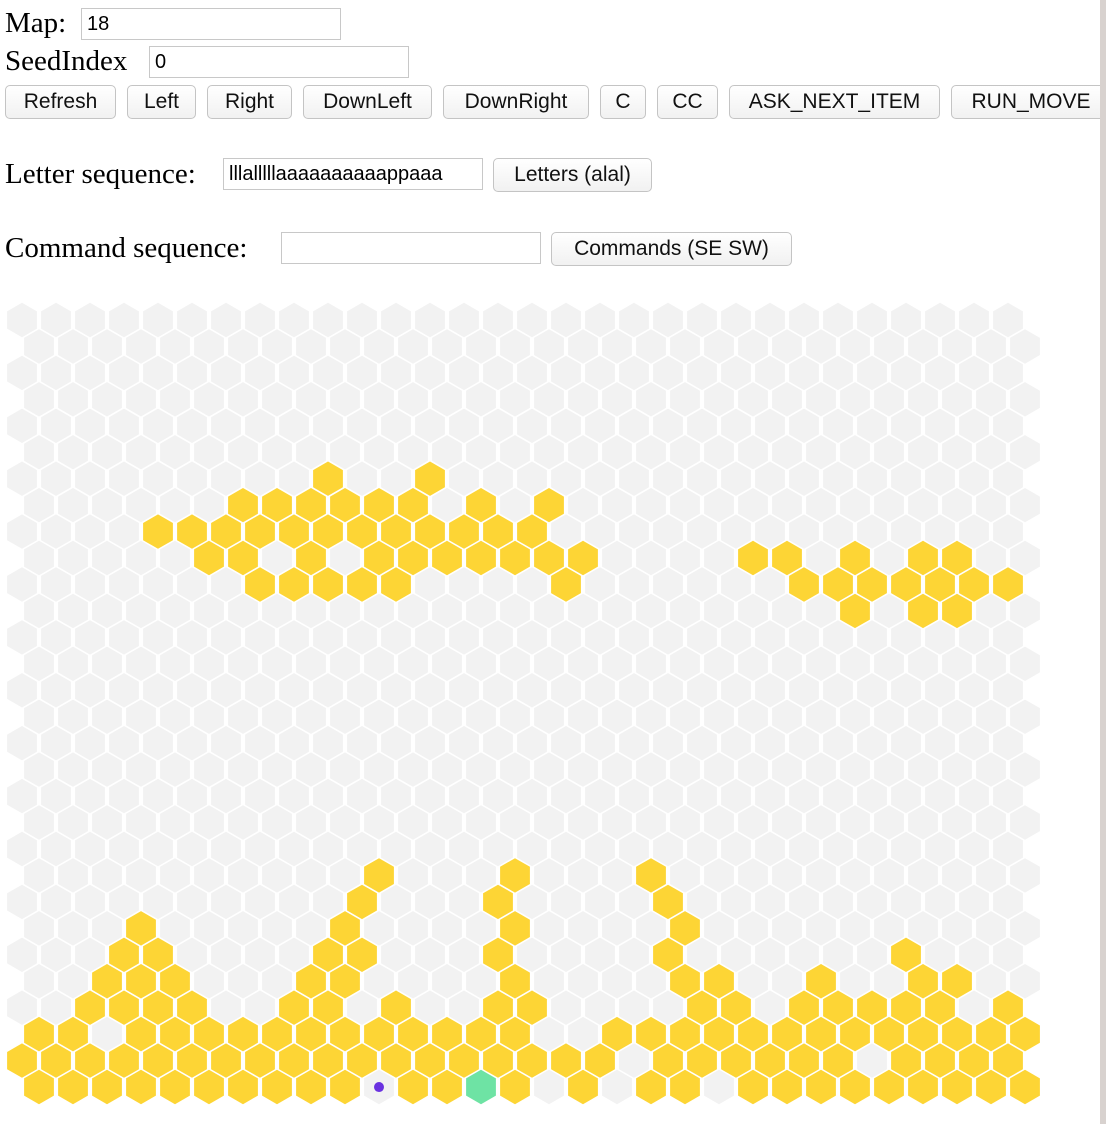  What do you see at coordinates (411, 248) in the screenshot?
I see `command-input` at bounding box center [411, 248].